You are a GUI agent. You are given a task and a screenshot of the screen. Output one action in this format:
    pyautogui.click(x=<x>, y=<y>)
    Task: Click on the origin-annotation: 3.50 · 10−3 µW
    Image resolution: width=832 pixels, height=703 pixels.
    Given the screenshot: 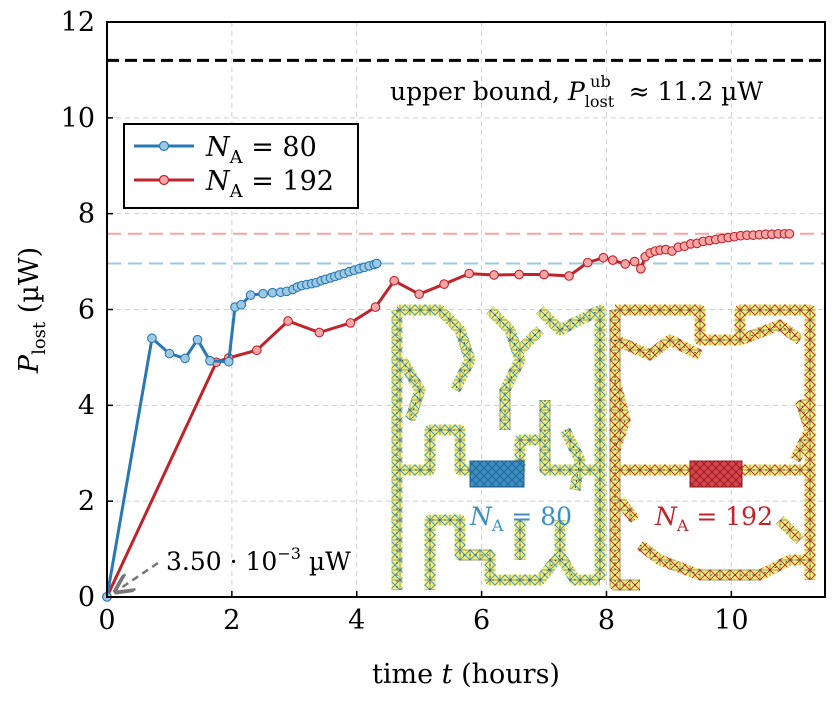 What is the action you would take?
    pyautogui.click(x=234, y=567)
    